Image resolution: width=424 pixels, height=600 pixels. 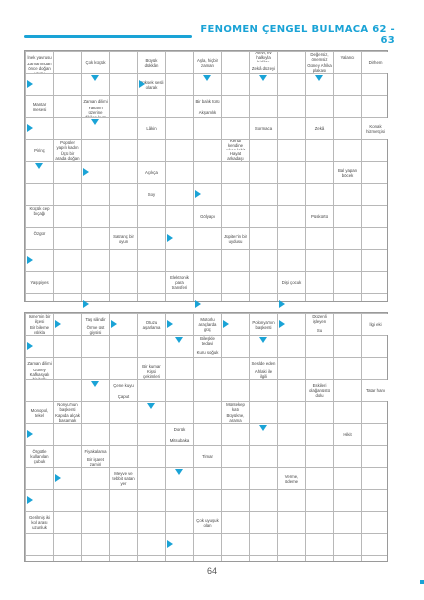 What do you see at coordinates (151, 128) in the screenshot?
I see `clue-cell: Lâkin` at bounding box center [151, 128].